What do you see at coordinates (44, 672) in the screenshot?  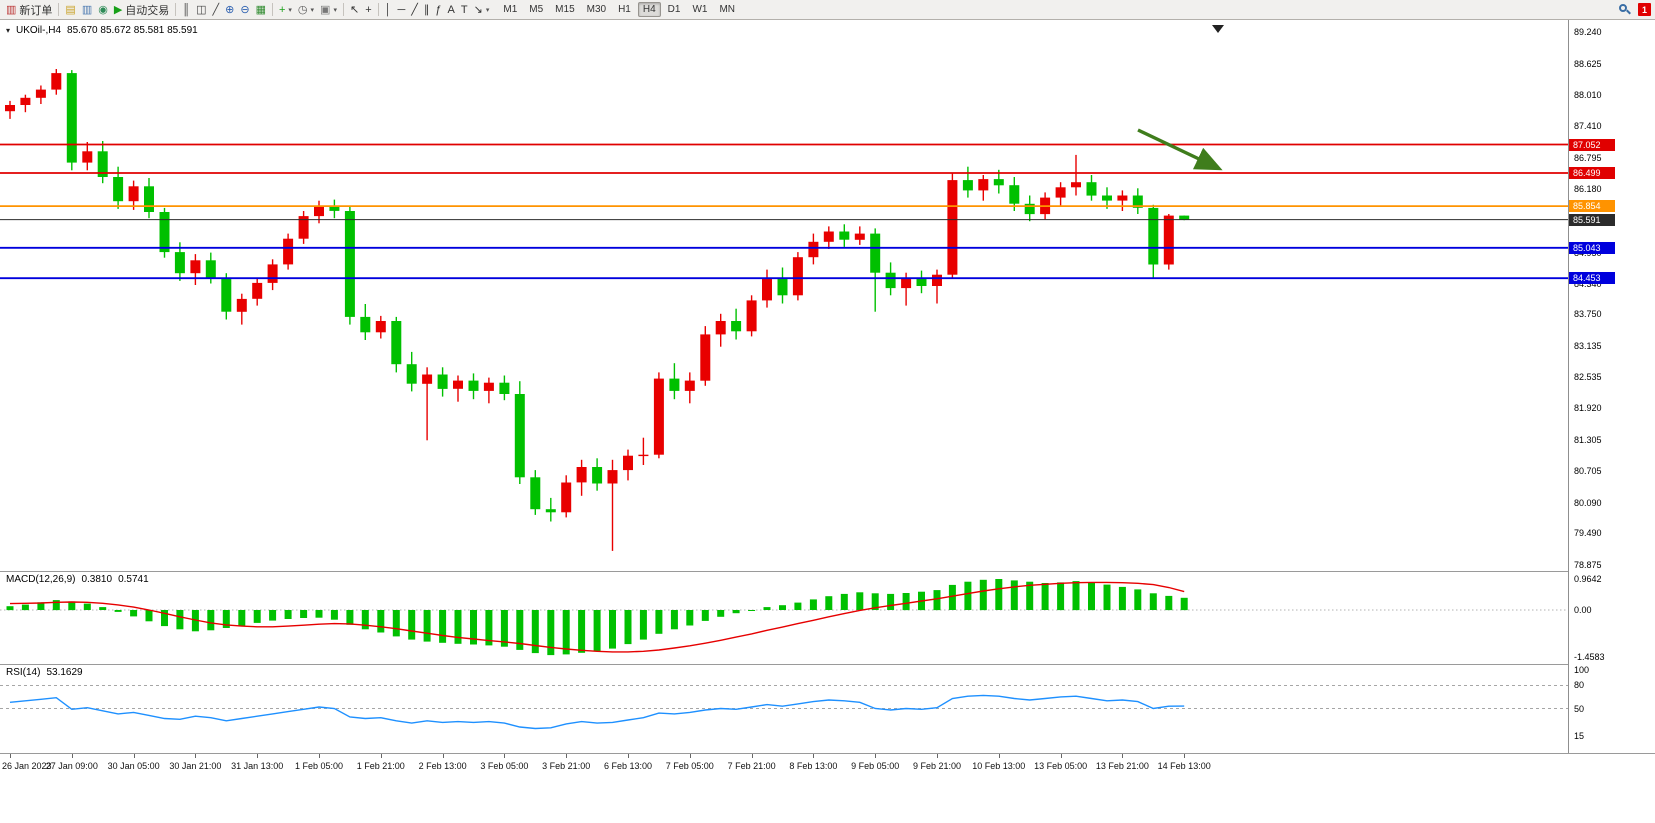 I see `rsi-label: RSI(14) 53.1629` at bounding box center [44, 672].